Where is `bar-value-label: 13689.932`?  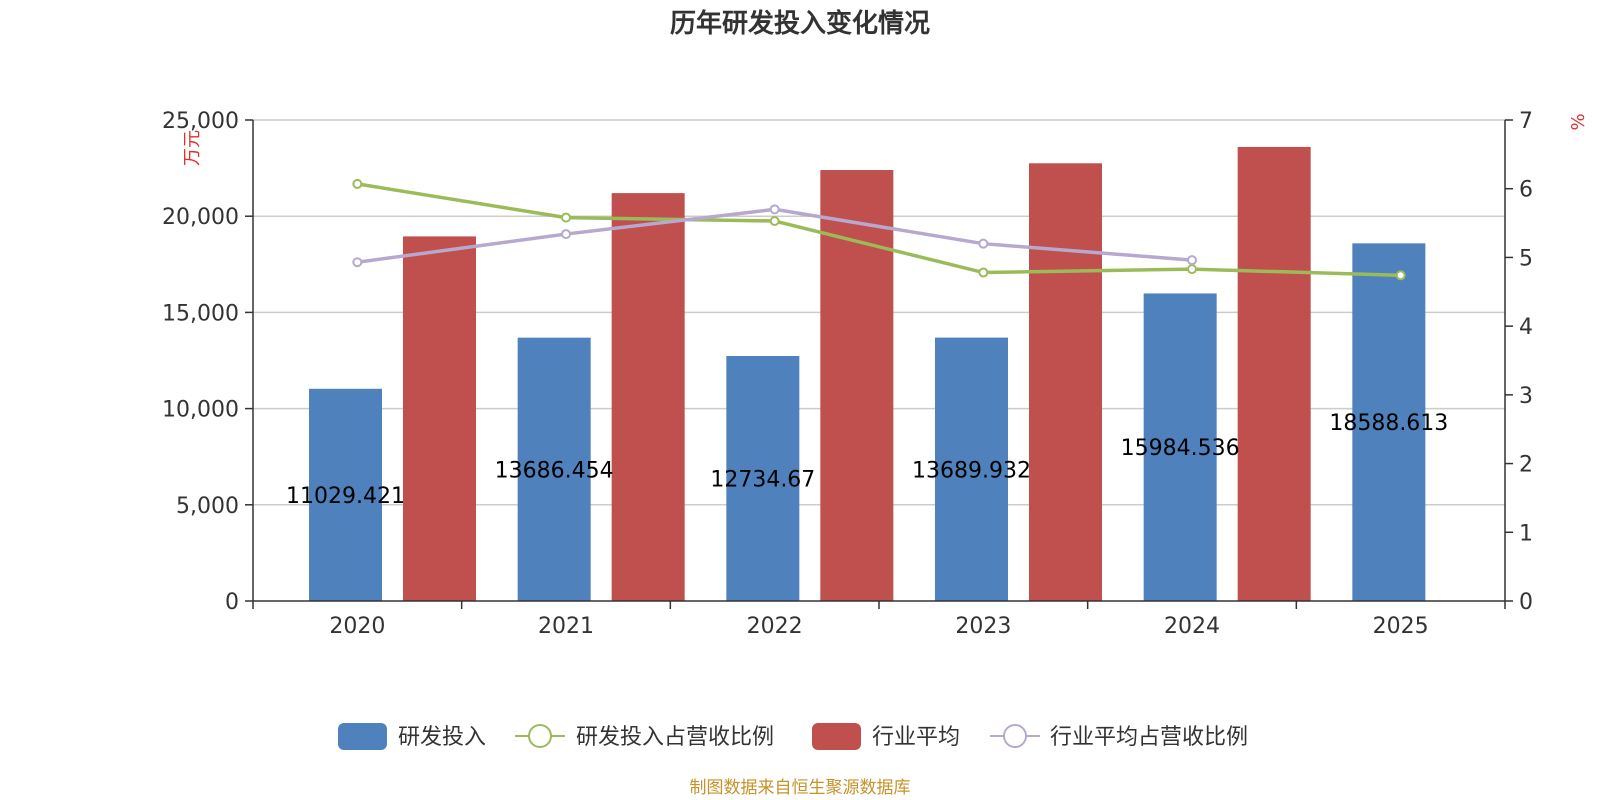
bar-value-label: 13689.932 is located at coordinates (971, 470).